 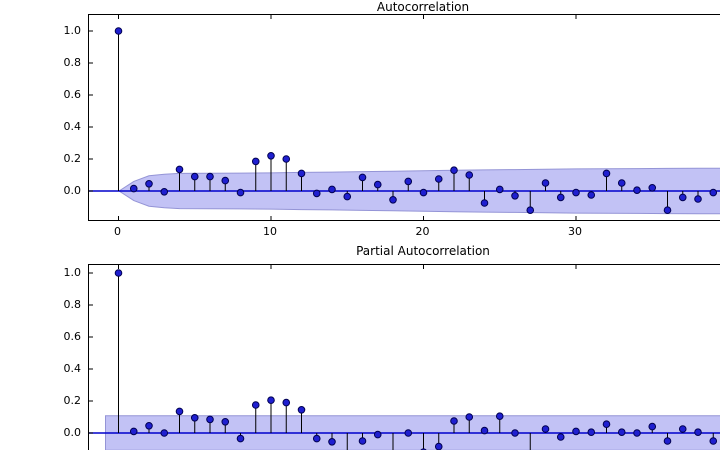 What do you see at coordinates (423, 7) in the screenshot?
I see `acf-plot-title: Autocorrelation` at bounding box center [423, 7].